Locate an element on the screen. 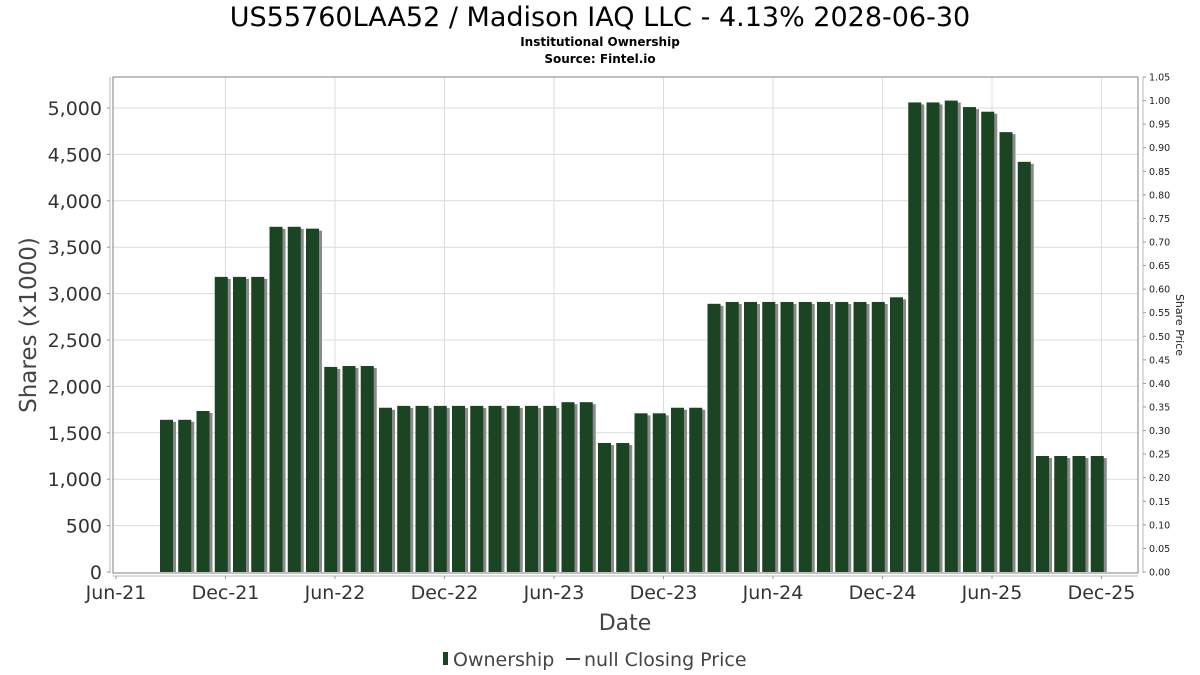  legend-ownership-label: Ownership is located at coordinates (503, 660).